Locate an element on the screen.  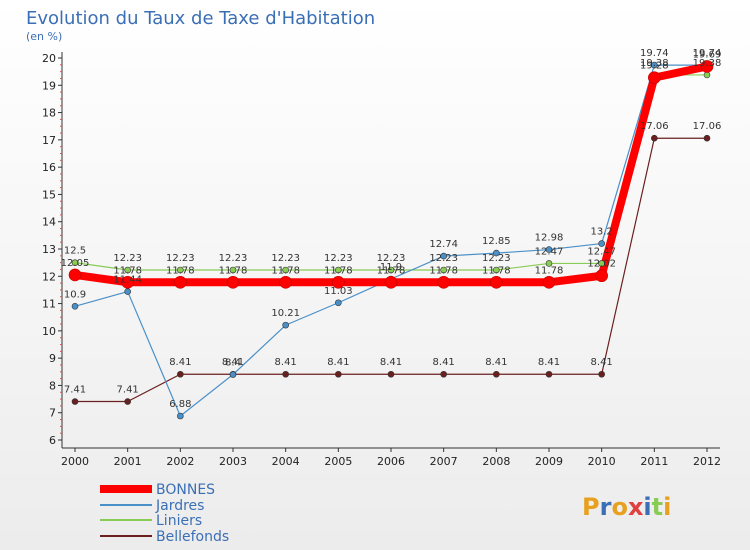
data-label: 19.28 is located at coordinates (654, 66).